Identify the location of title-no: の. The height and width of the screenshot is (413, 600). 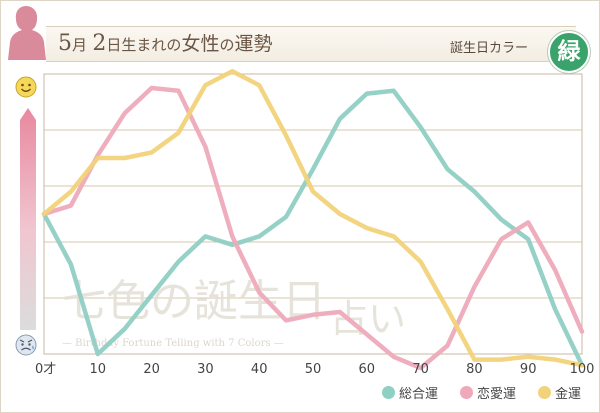
(227, 45).